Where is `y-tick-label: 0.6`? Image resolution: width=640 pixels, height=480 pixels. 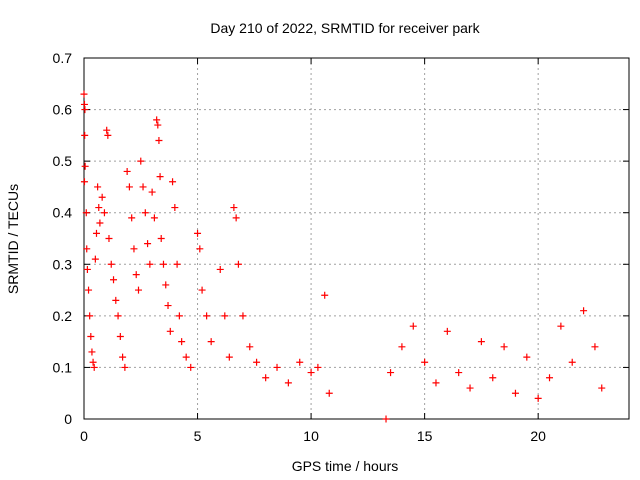 y-tick-label: 0.6 is located at coordinates (63, 110).